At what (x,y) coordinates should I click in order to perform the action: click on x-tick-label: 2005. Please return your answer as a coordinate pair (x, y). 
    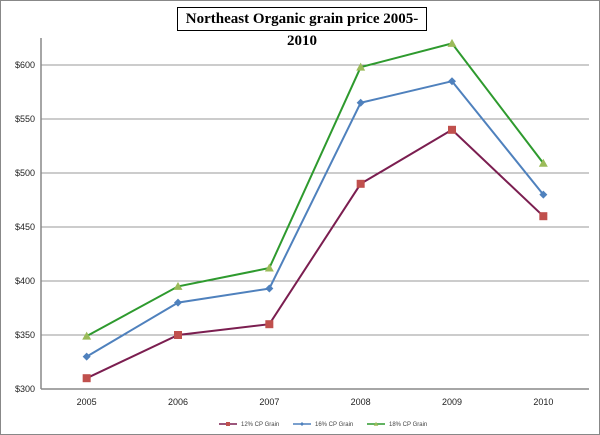
    Looking at the image, I should click on (87, 402).